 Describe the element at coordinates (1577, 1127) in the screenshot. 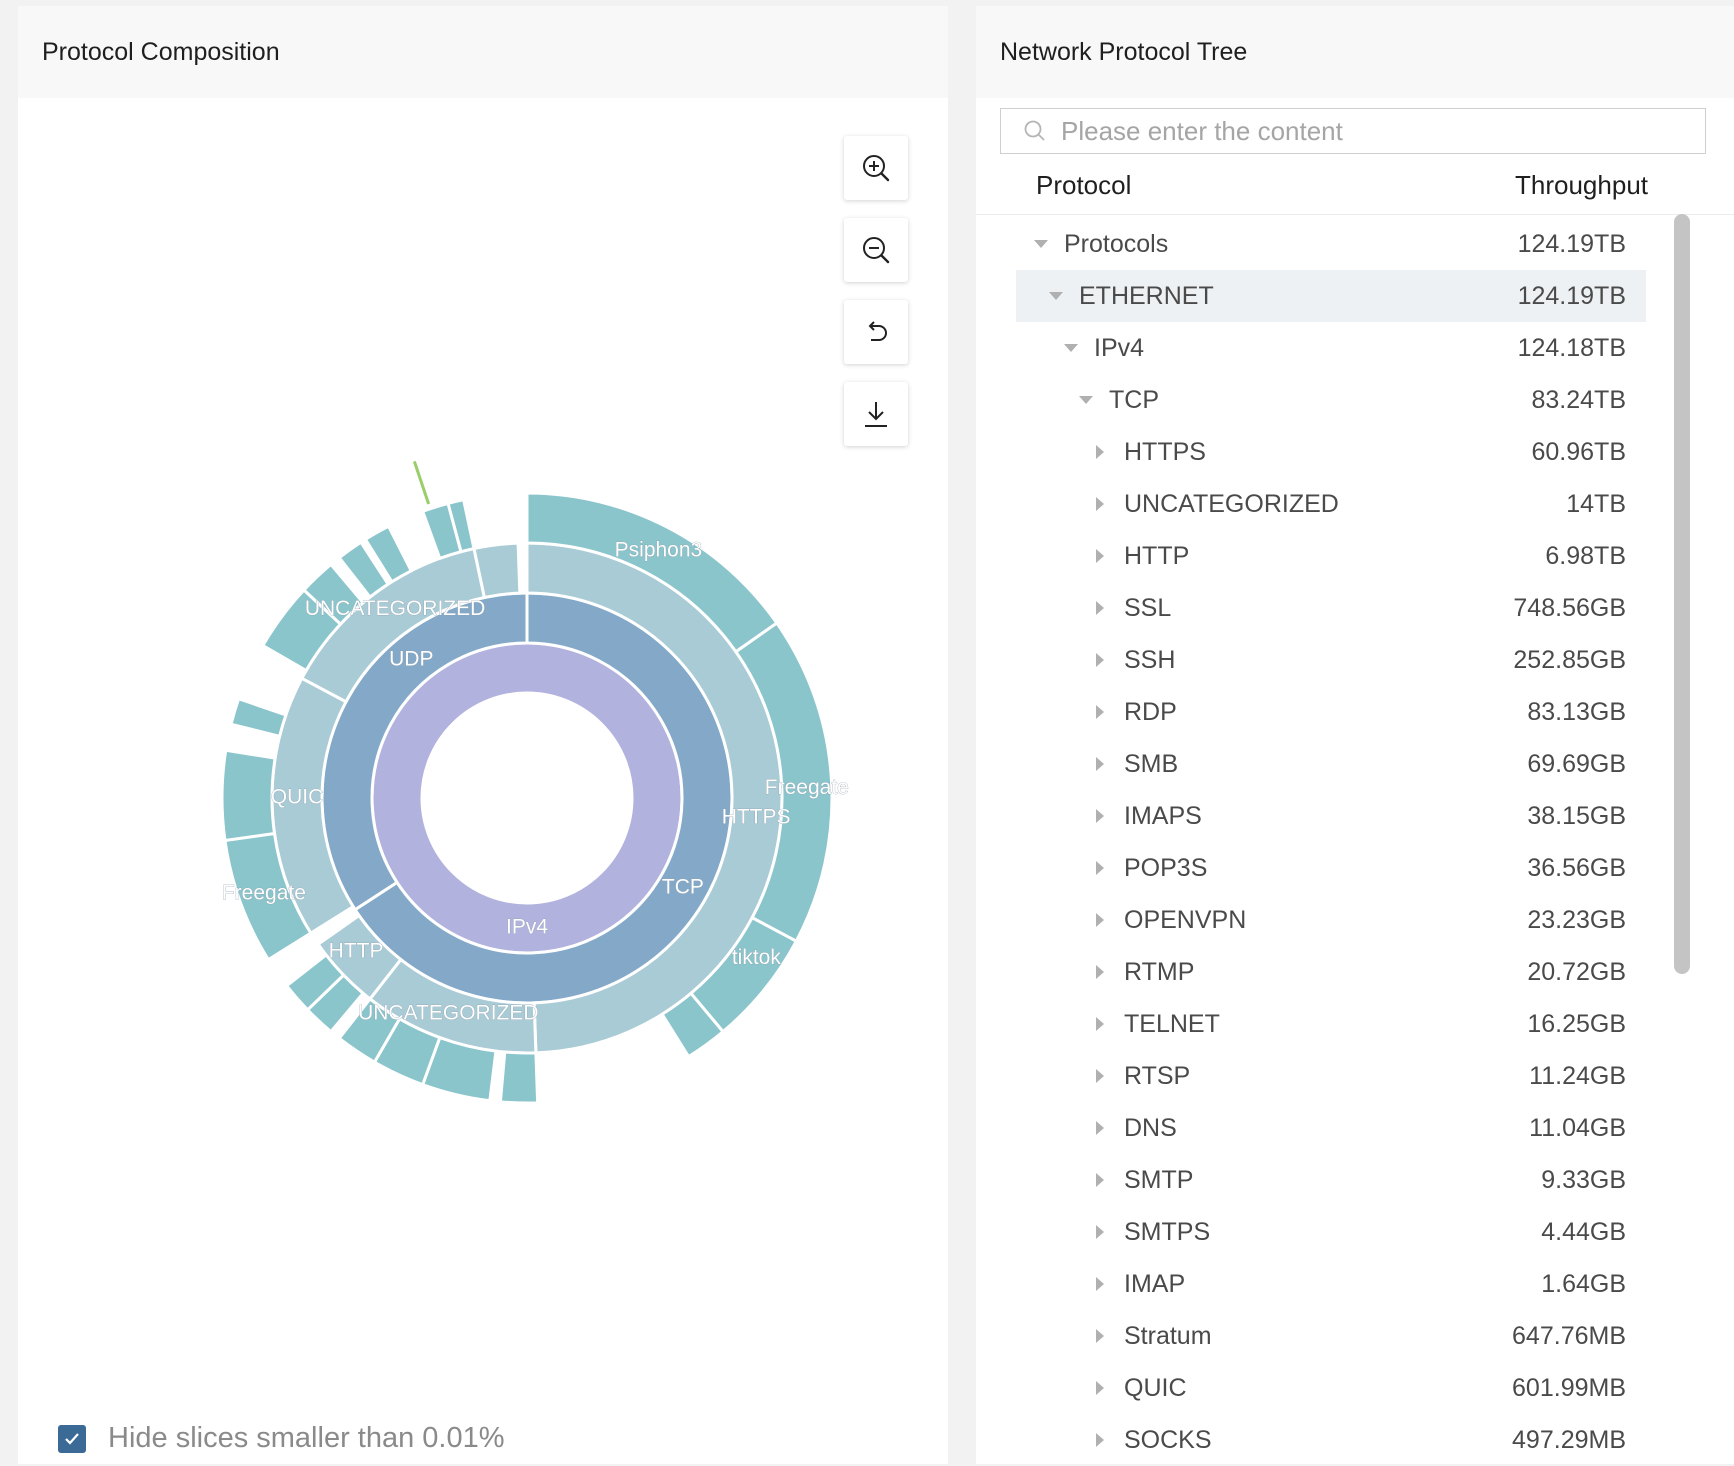

I see `tree-row-throughput: 11.04GB` at that location.